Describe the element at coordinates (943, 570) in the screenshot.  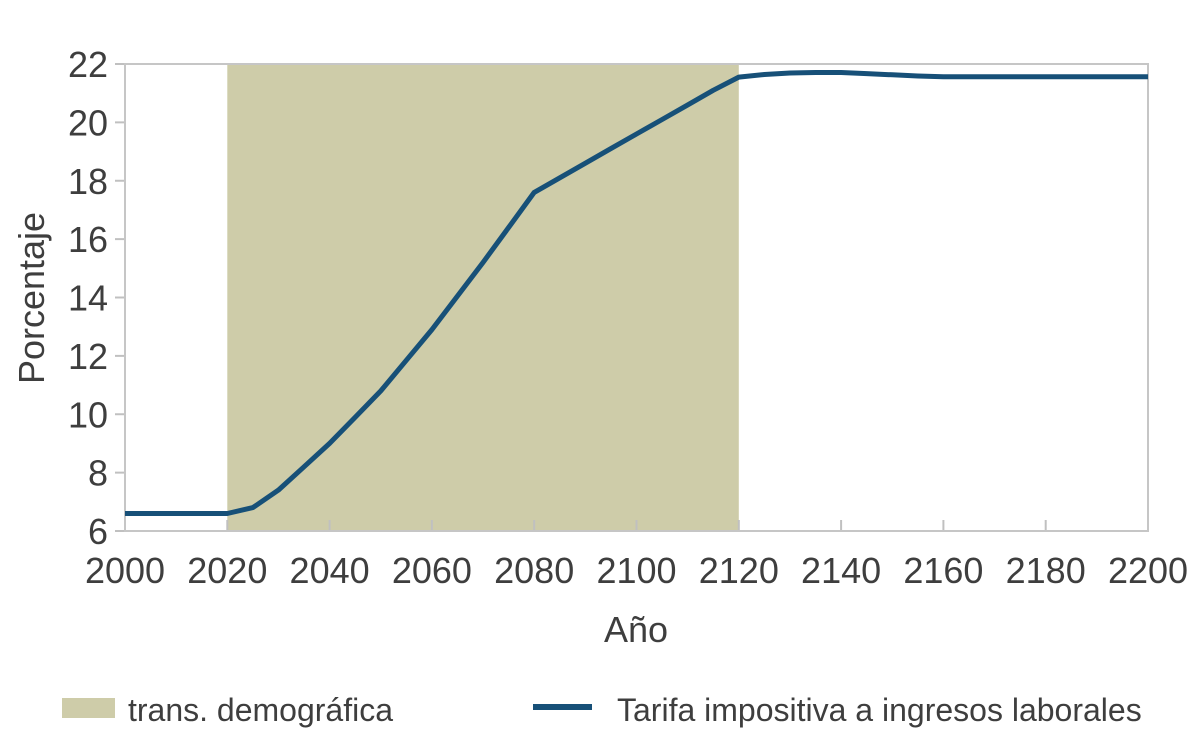
I see `x-tick-label: 2160` at that location.